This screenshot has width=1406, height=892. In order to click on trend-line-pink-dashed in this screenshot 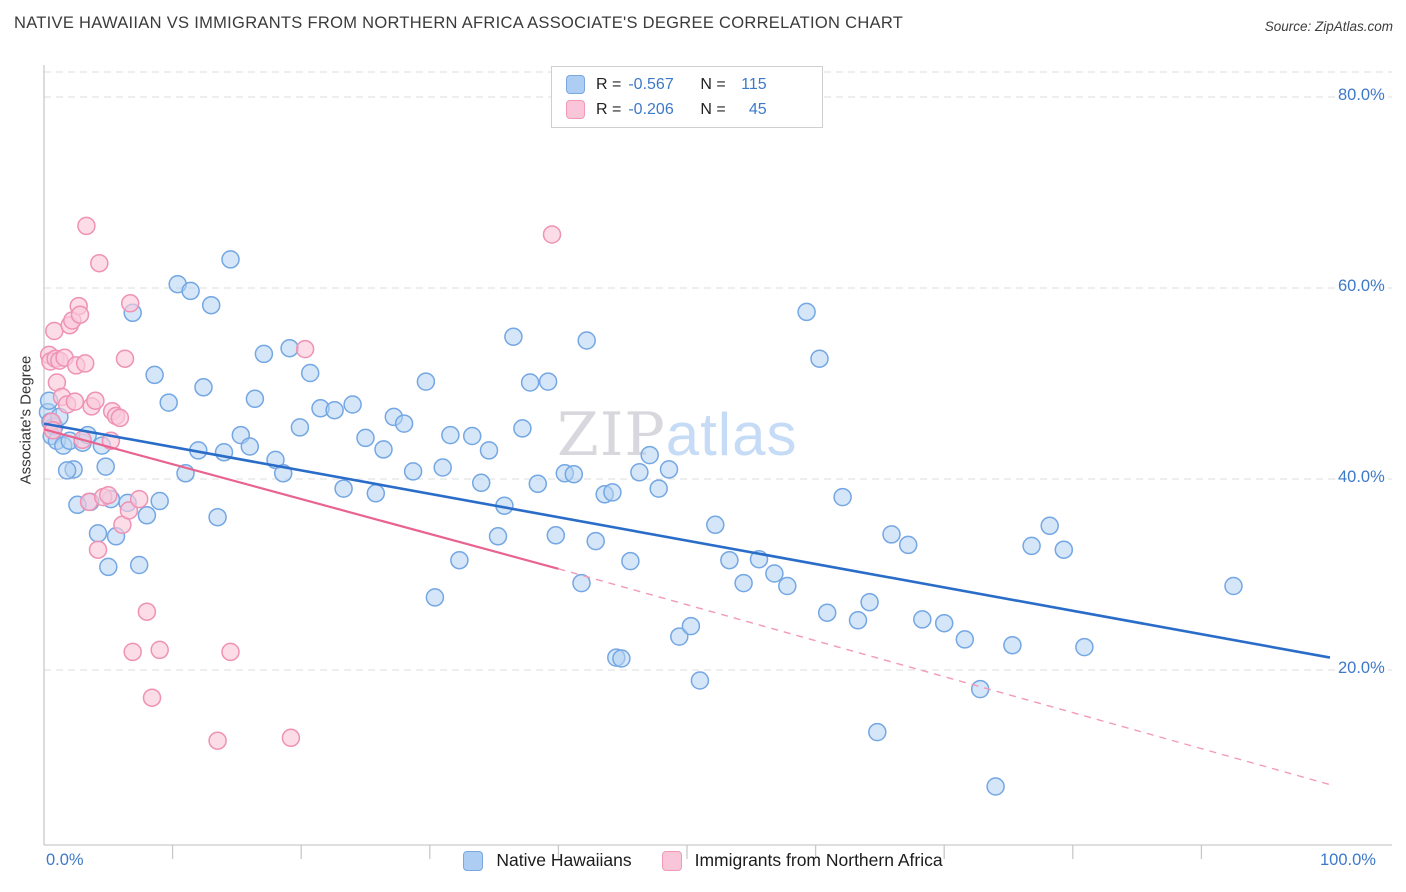, I will do `click(944, 677)`.